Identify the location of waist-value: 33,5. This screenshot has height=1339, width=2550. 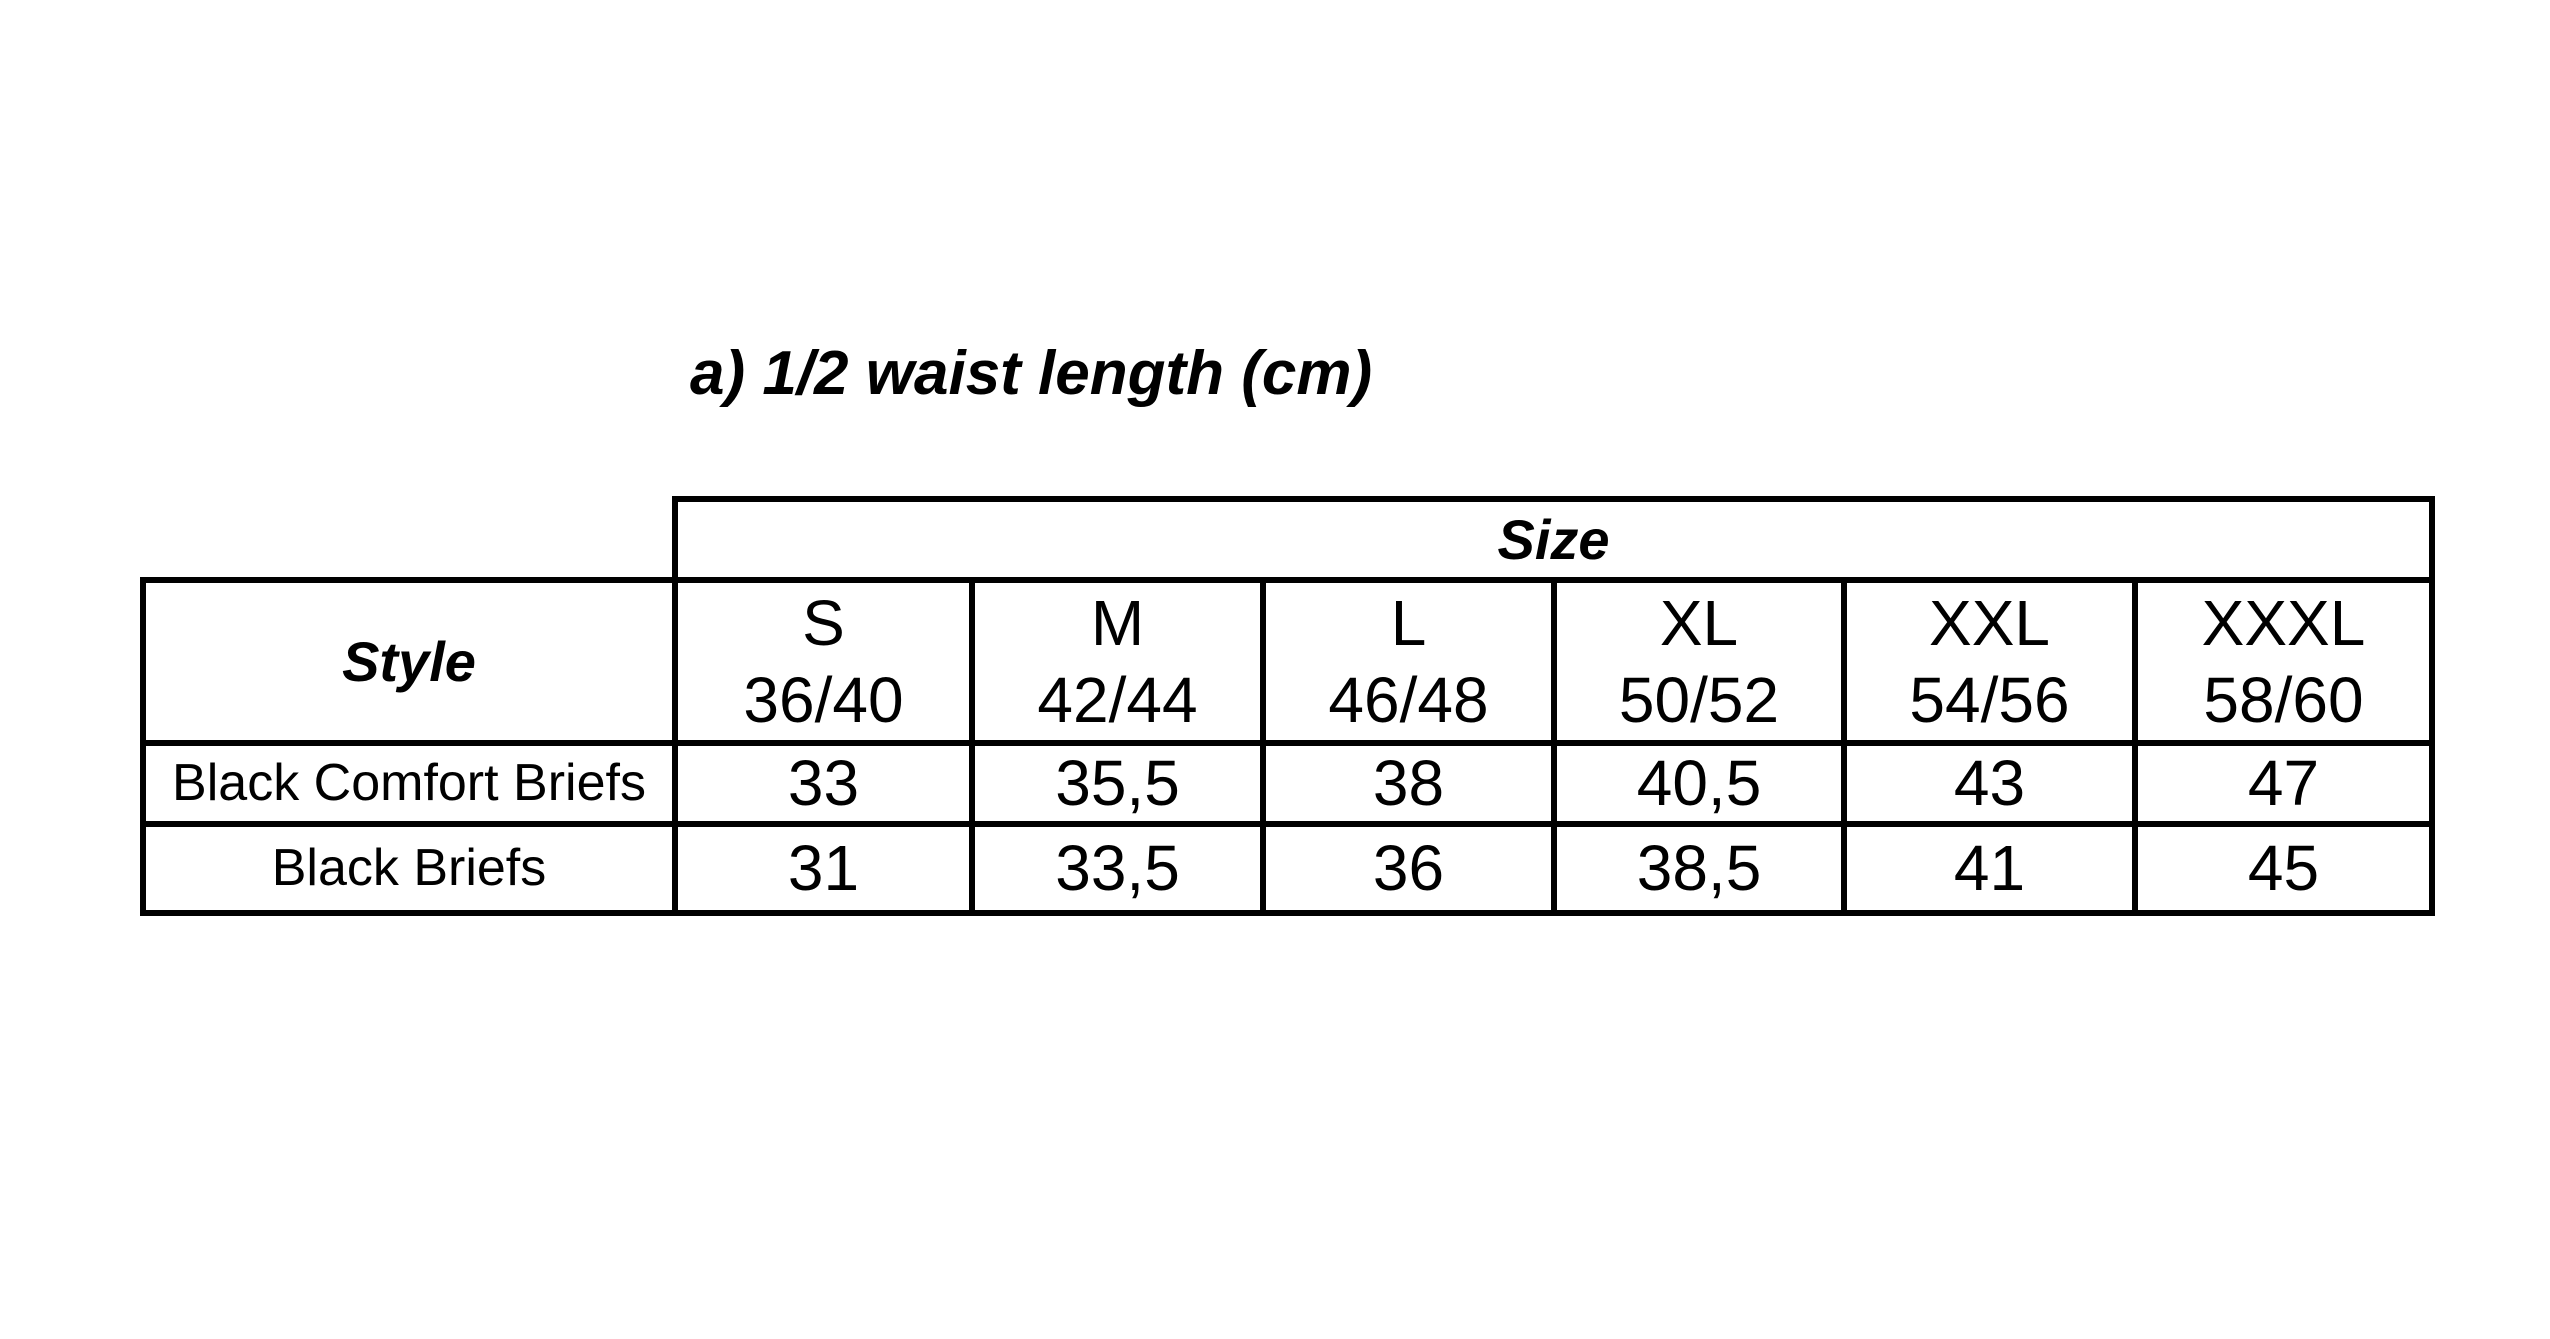
(1117, 868).